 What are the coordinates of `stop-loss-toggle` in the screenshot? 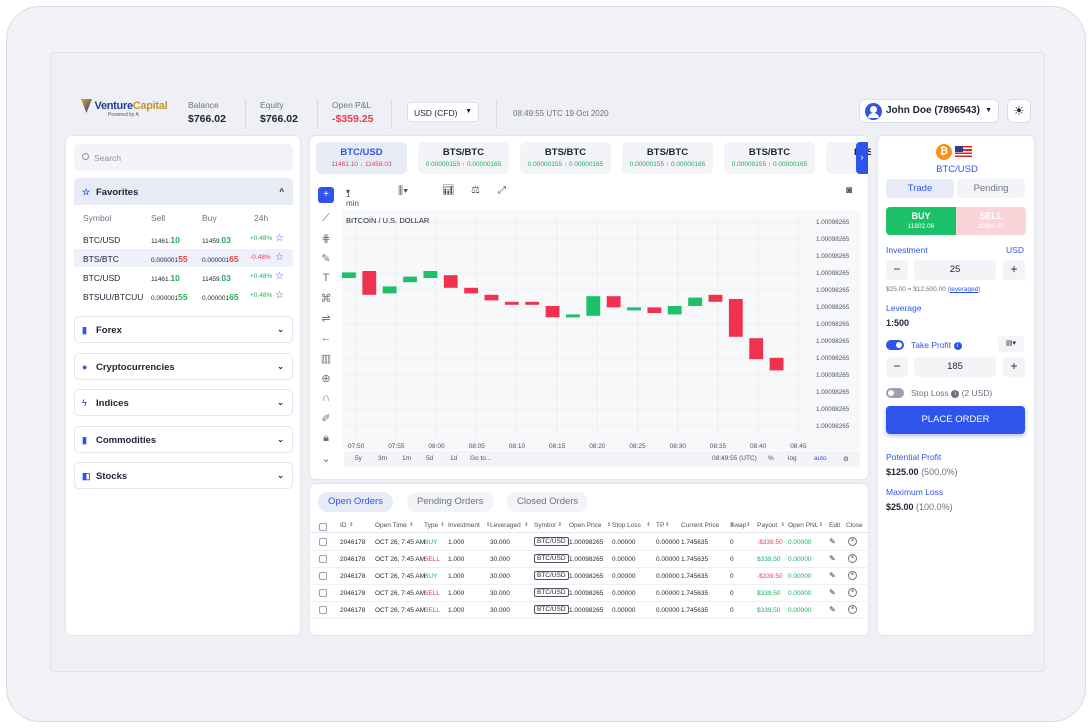 It's located at (895, 393).